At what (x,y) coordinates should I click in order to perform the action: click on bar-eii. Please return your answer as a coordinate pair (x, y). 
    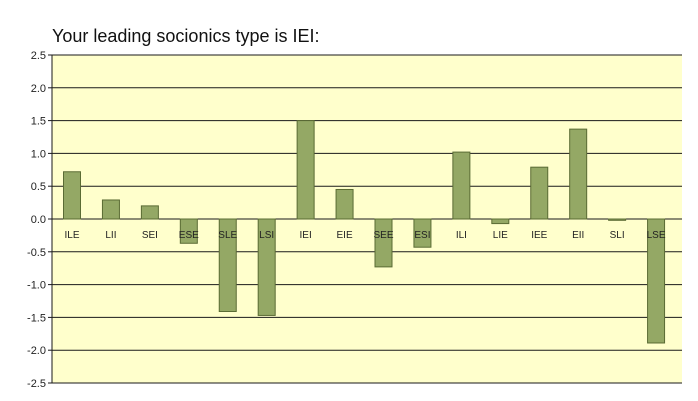
    Looking at the image, I should click on (578, 174).